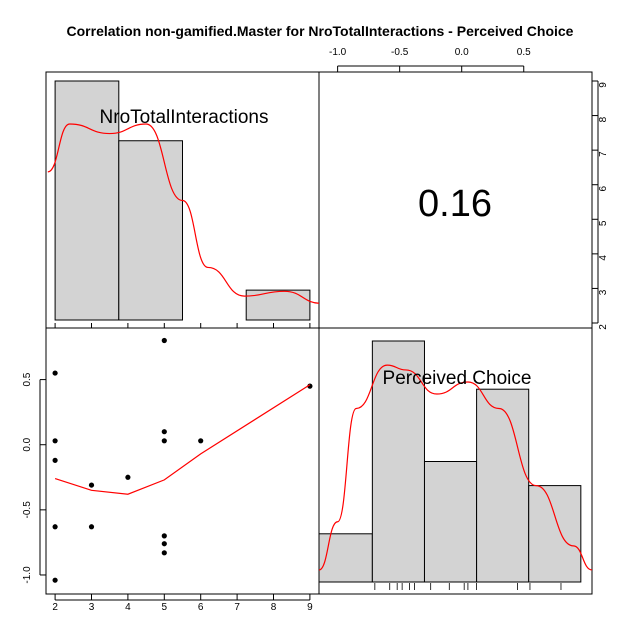  What do you see at coordinates (92, 607) in the screenshot?
I see `bottom-axis-tick-label: 3` at bounding box center [92, 607].